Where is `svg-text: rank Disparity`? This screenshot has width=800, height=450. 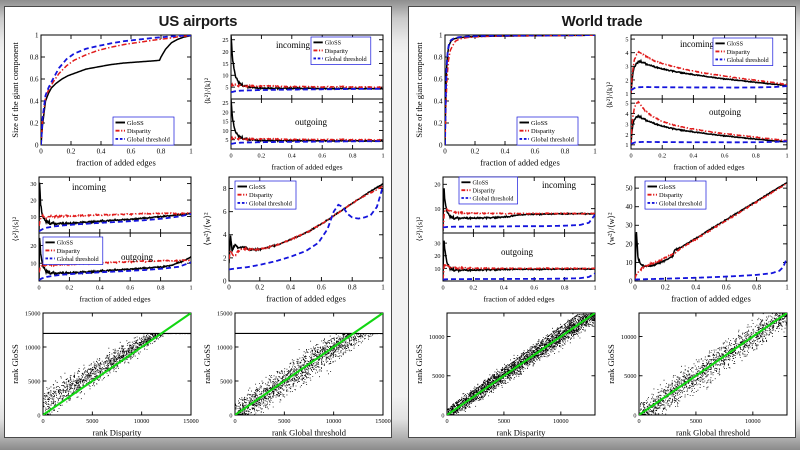 svg-text: rank Disparity is located at coordinates (118, 433).